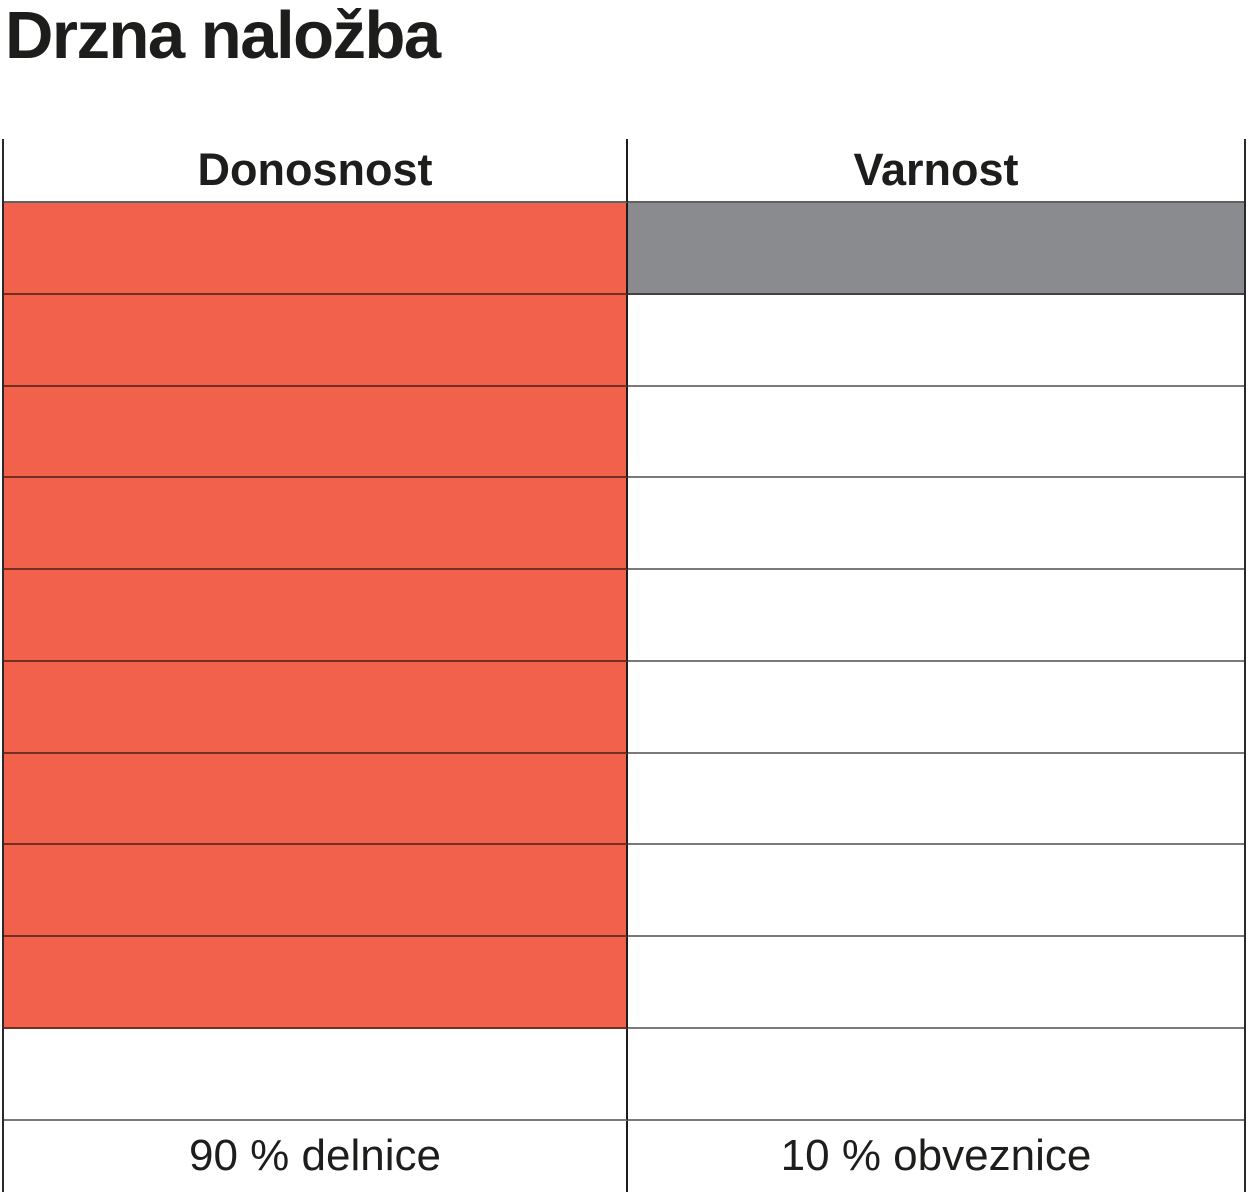  I want to click on column-header-varnost: Varnost, so click(936, 171).